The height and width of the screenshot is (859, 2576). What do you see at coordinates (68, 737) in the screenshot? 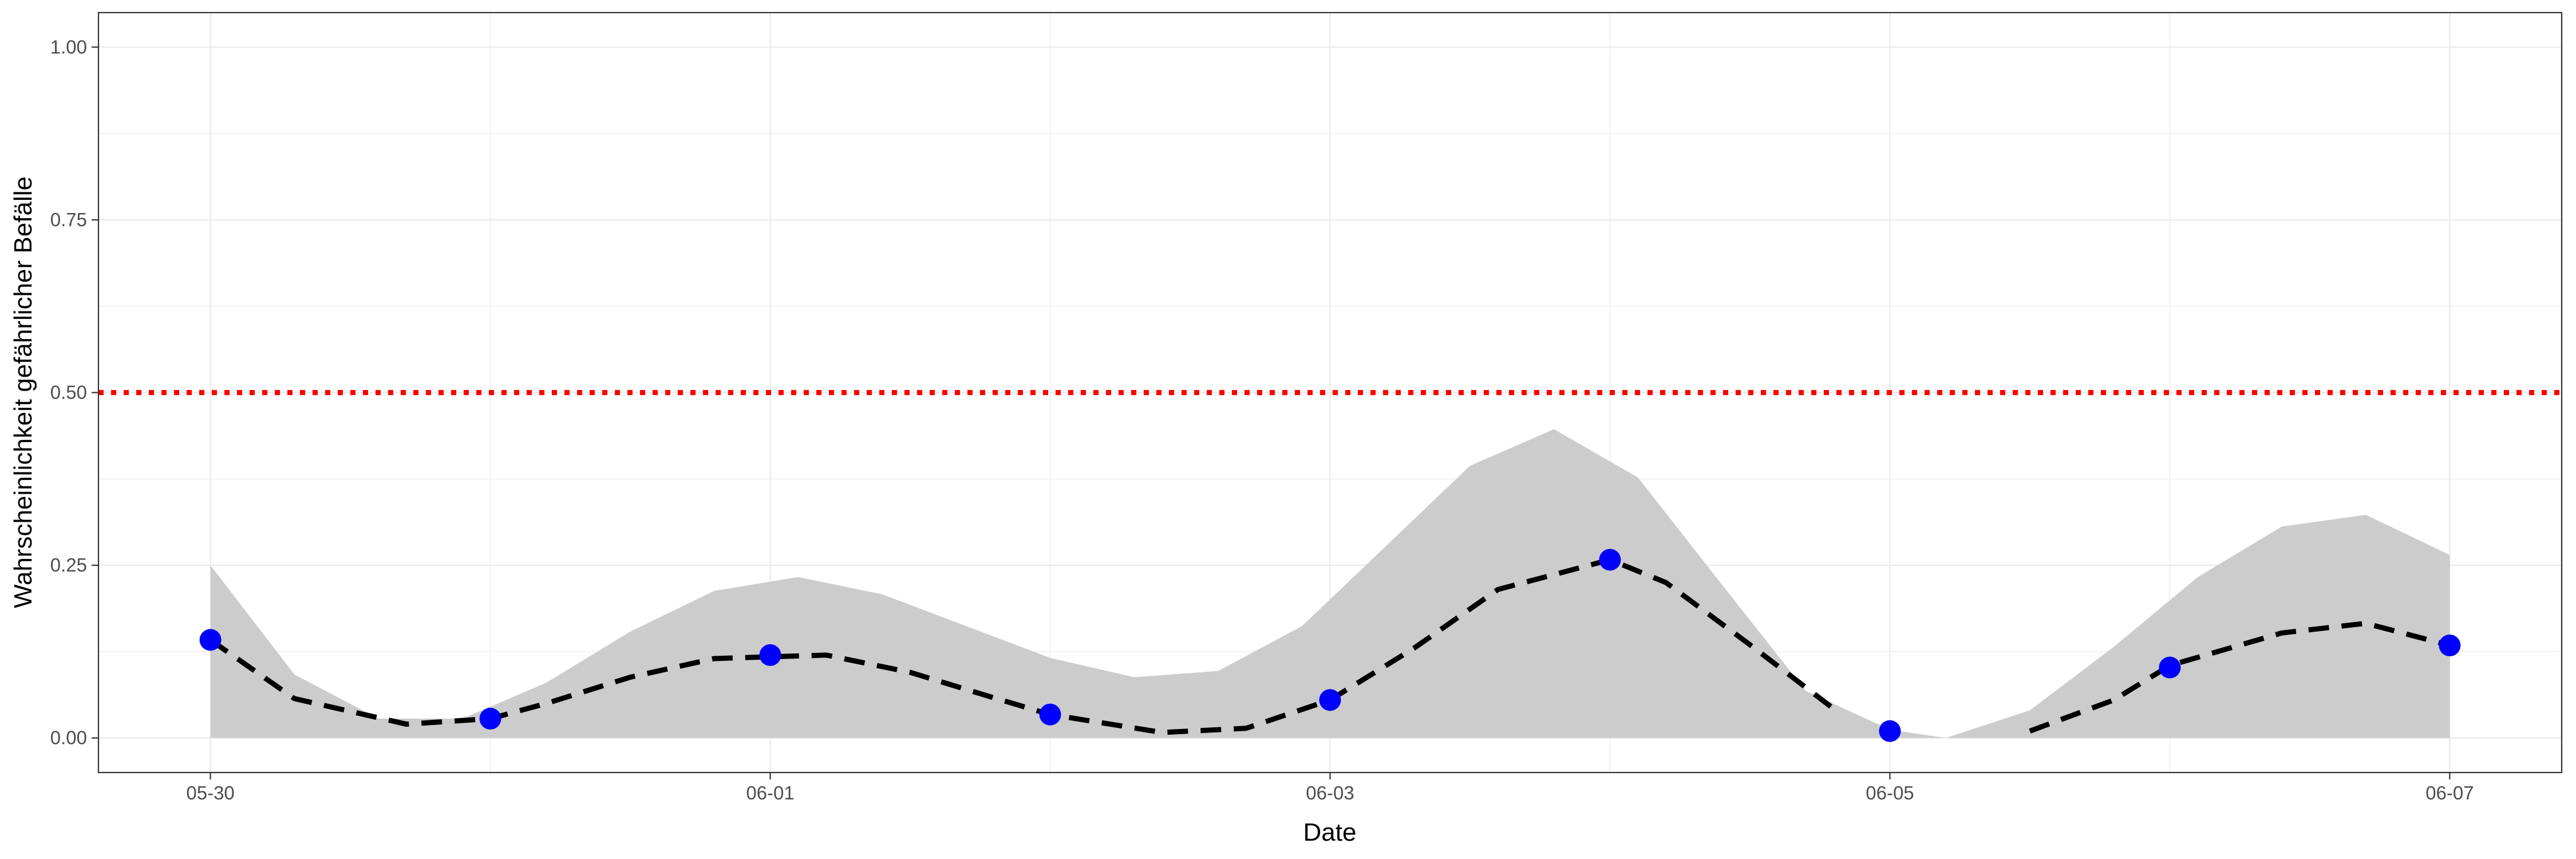
I see `y-tick-label: 0.00` at bounding box center [68, 737].